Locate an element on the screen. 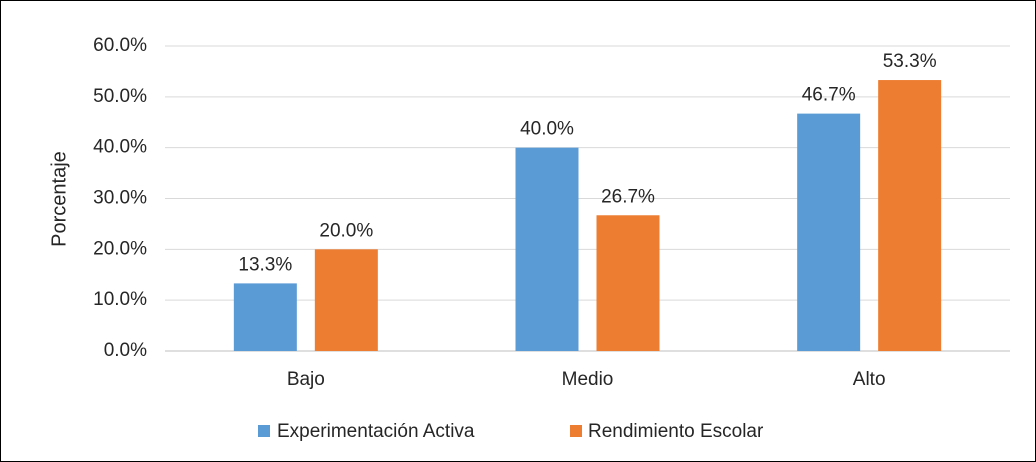  data-label: 26.7% is located at coordinates (628, 196).